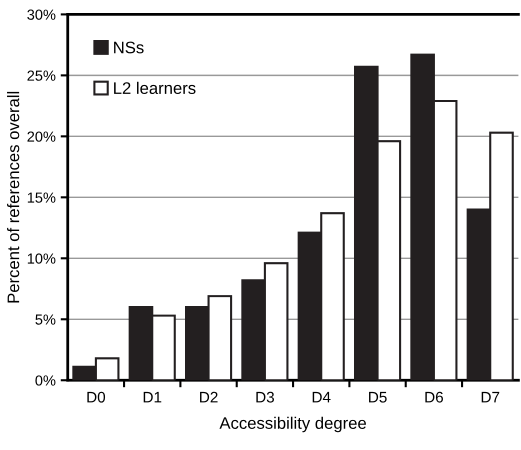 Image resolution: width=521 pixels, height=450 pixels. Describe the element at coordinates (96, 397) in the screenshot. I see `x-tick-label: D0` at that location.